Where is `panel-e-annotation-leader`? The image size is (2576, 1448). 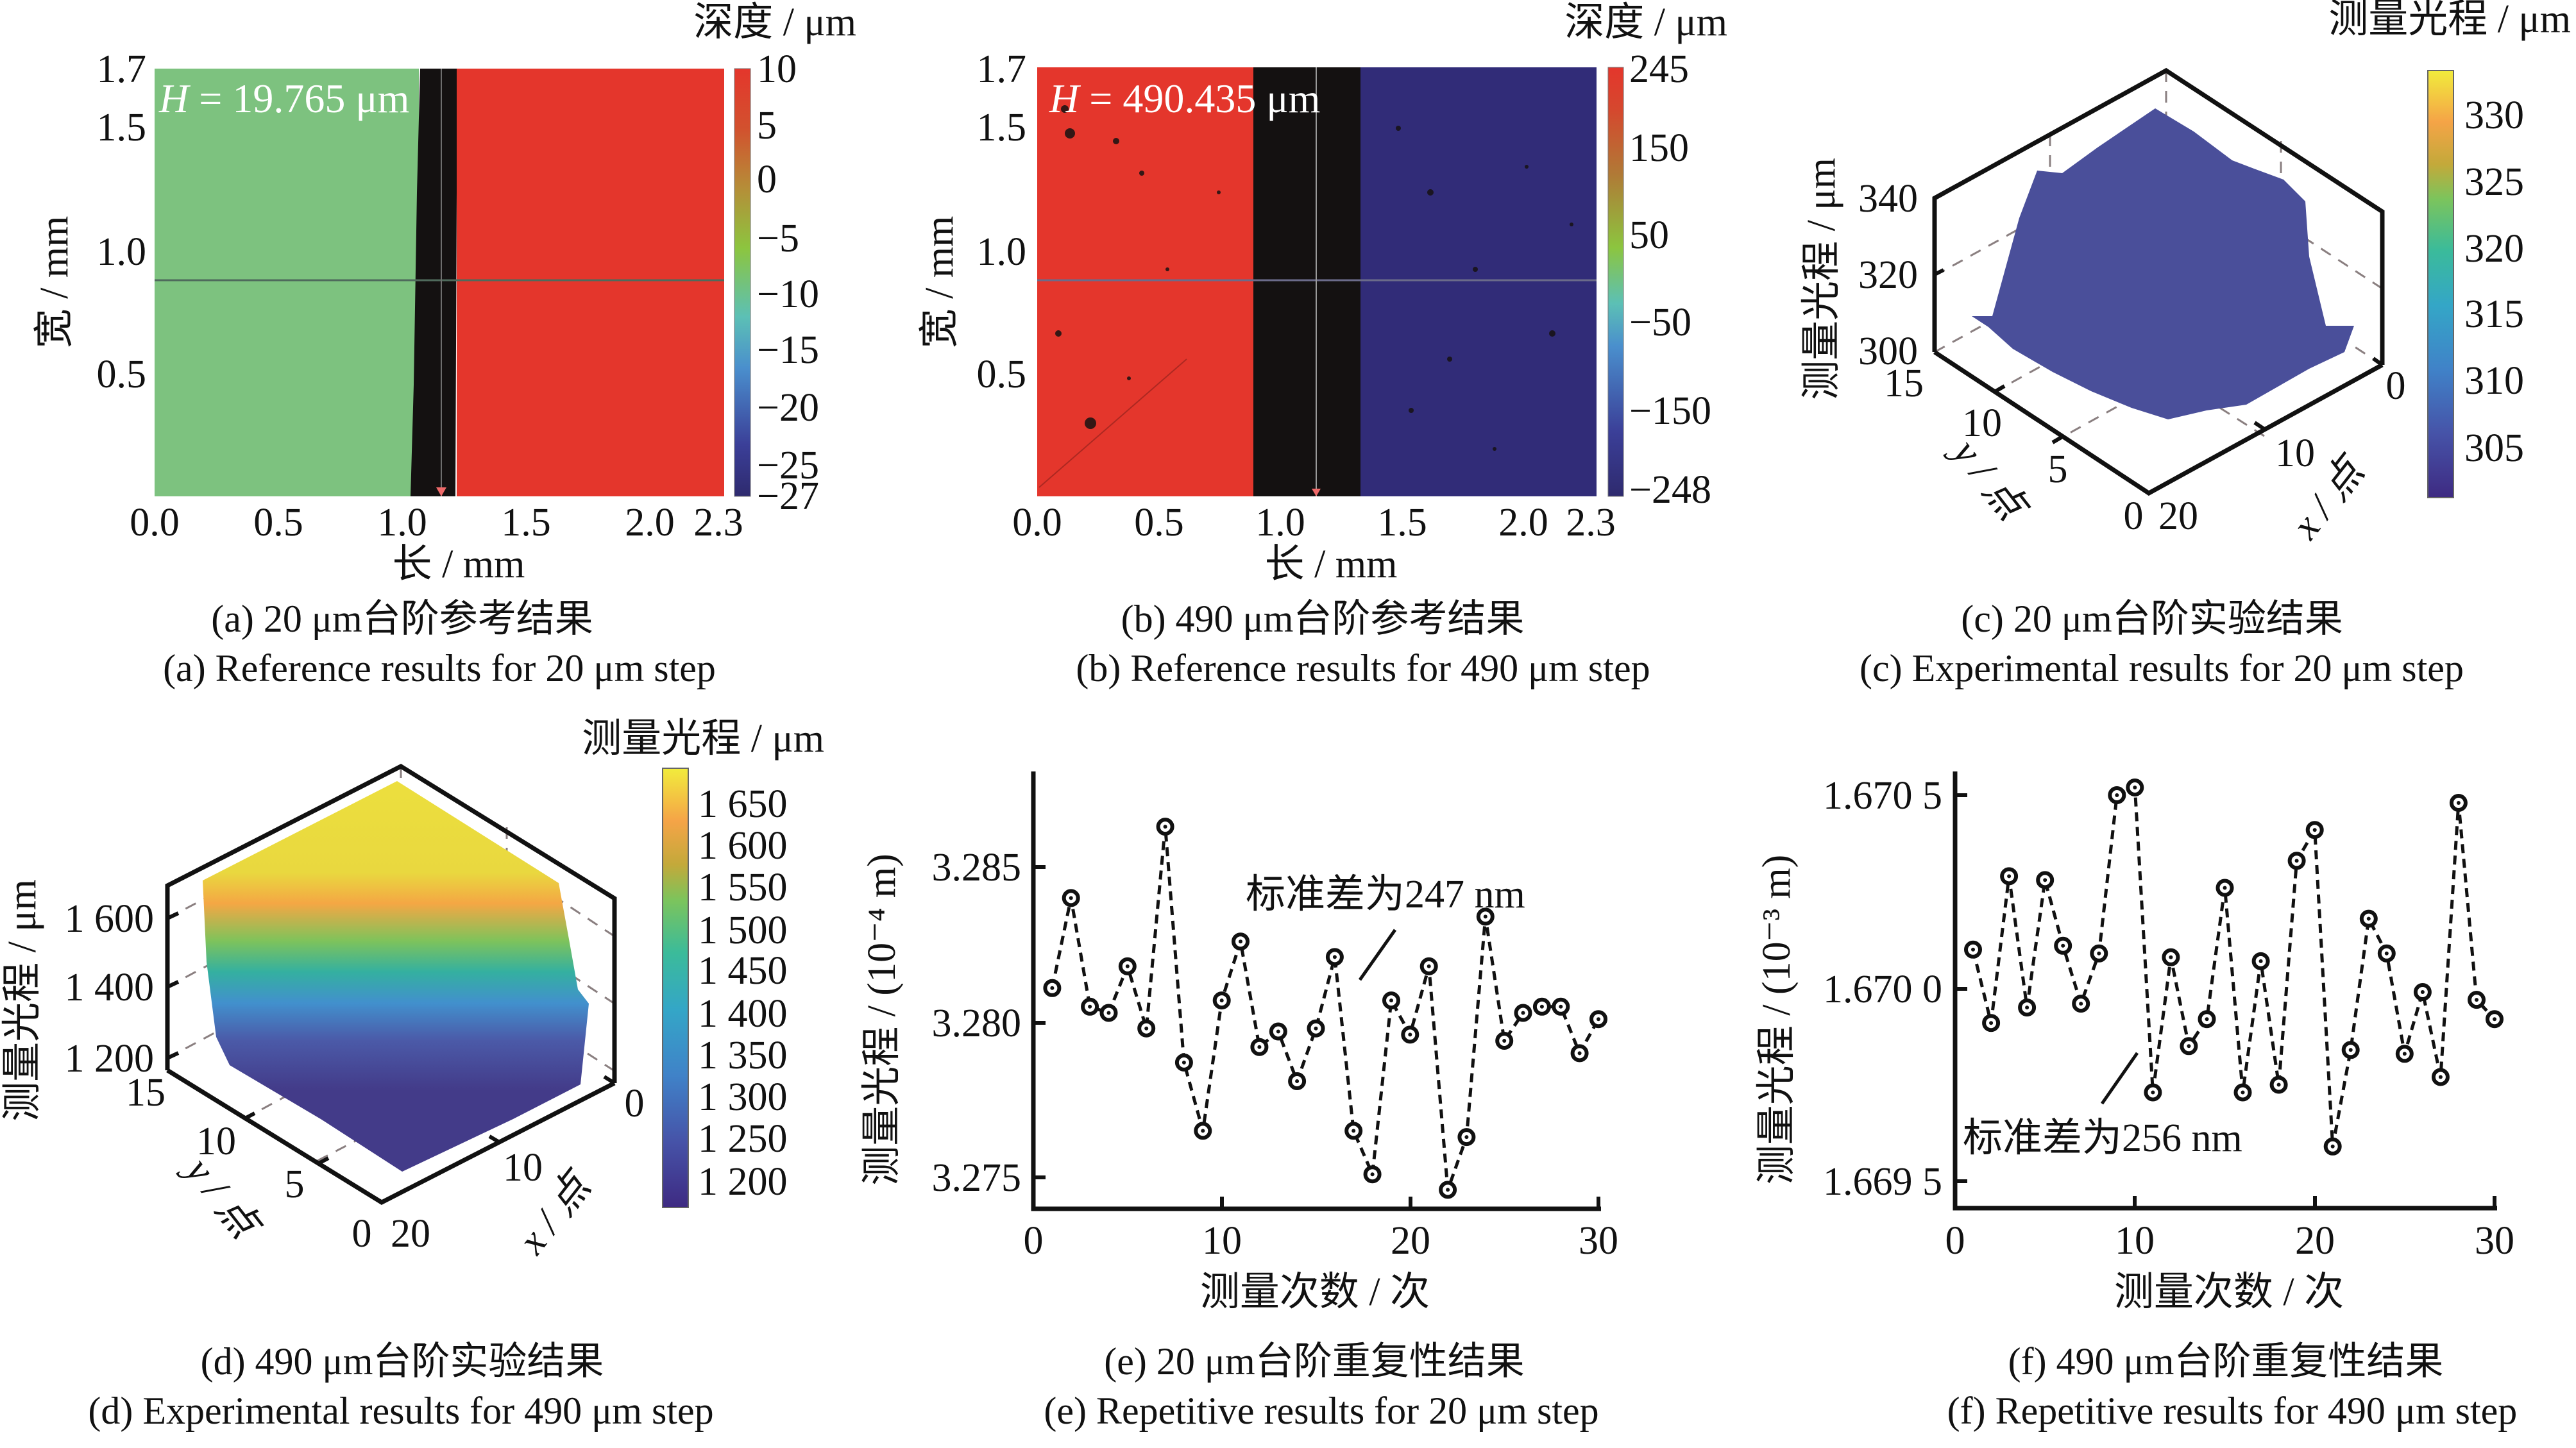
panel-e-annotation-leader is located at coordinates (1377, 955).